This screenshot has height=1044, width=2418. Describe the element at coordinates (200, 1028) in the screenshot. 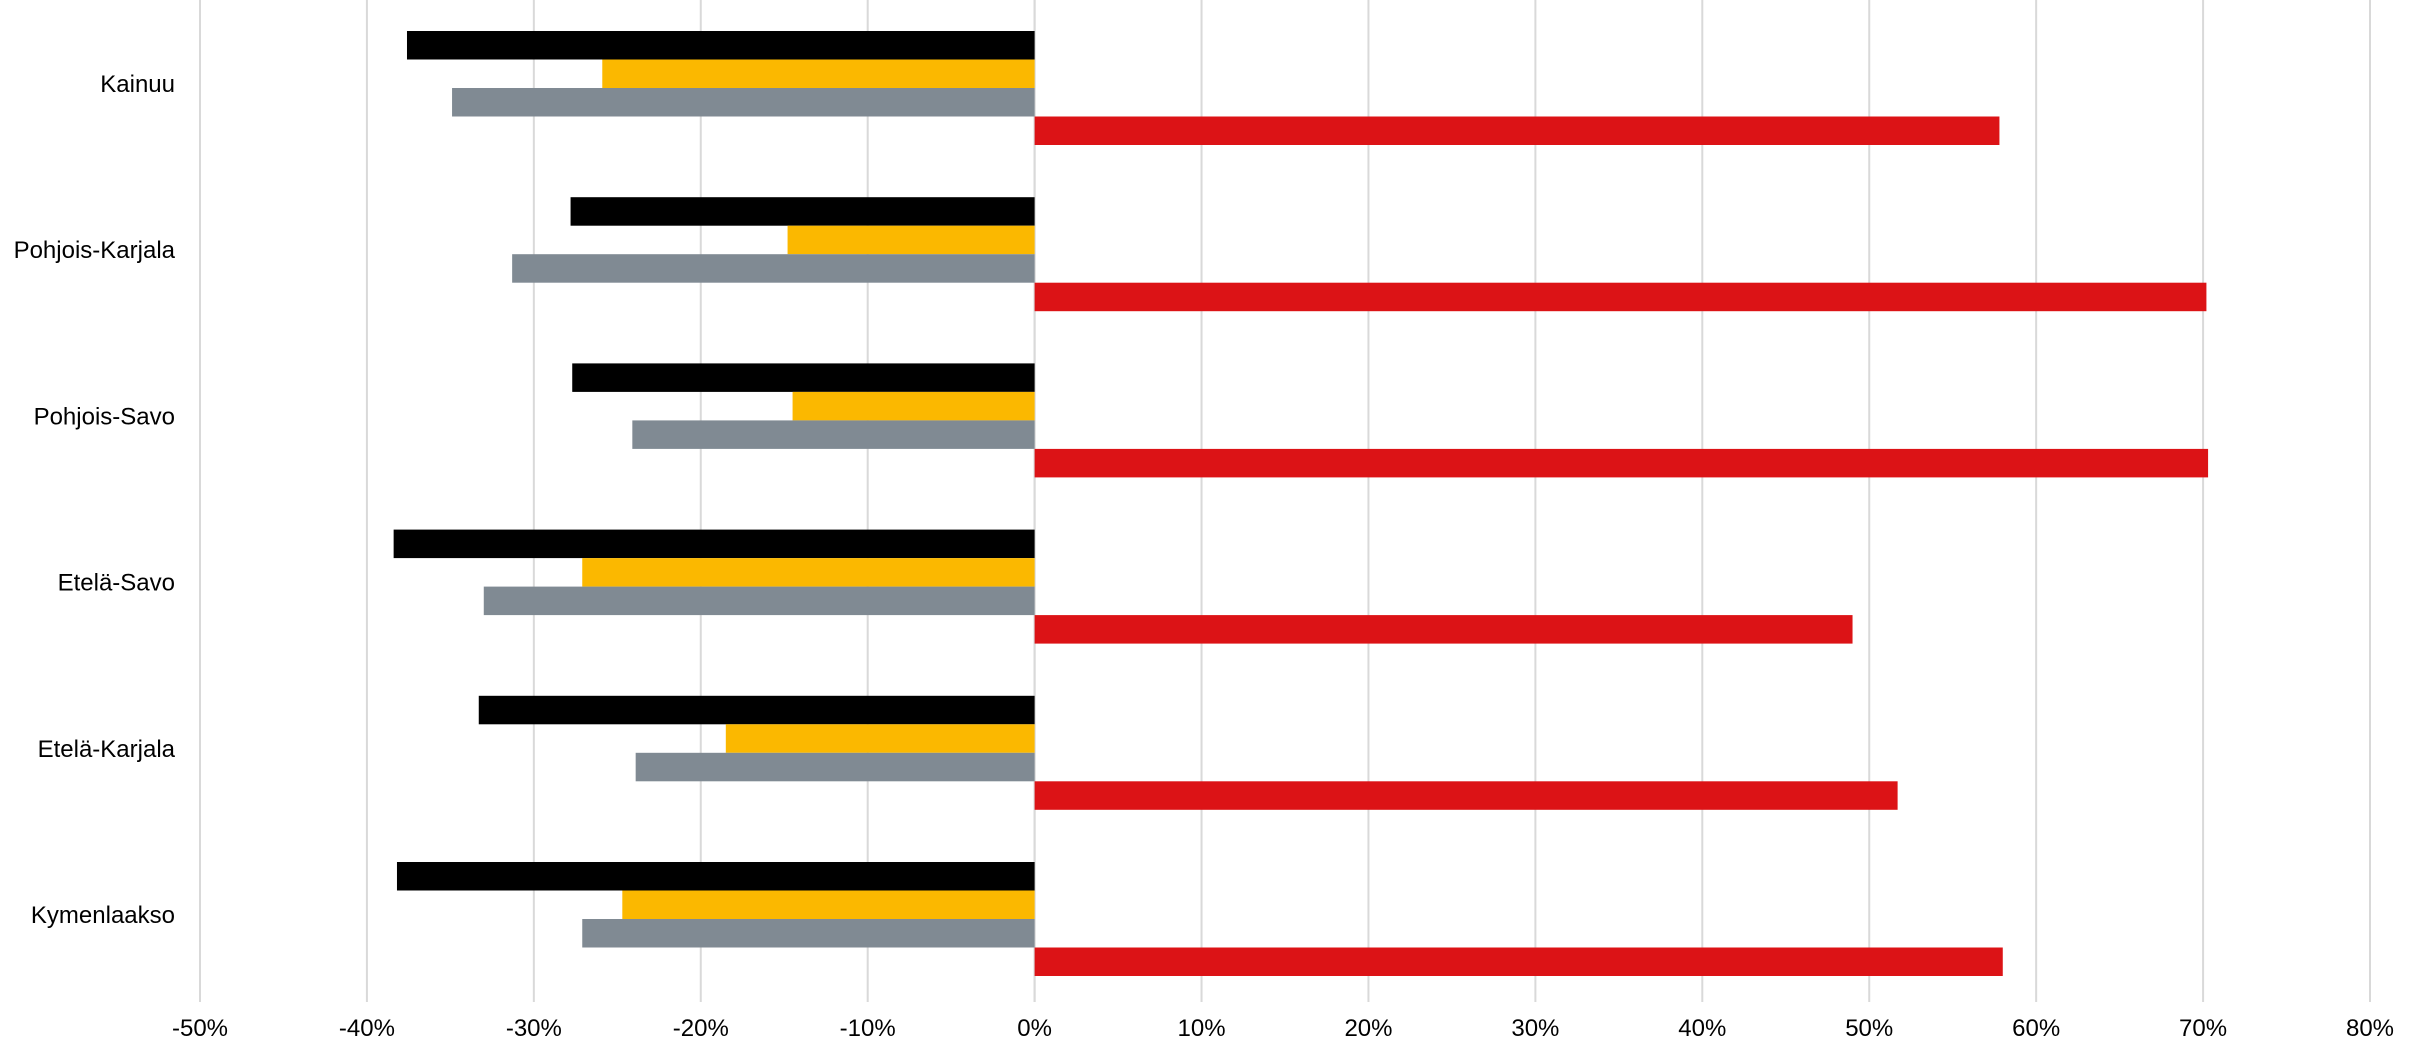

I see `x-tick-label: -50%` at that location.